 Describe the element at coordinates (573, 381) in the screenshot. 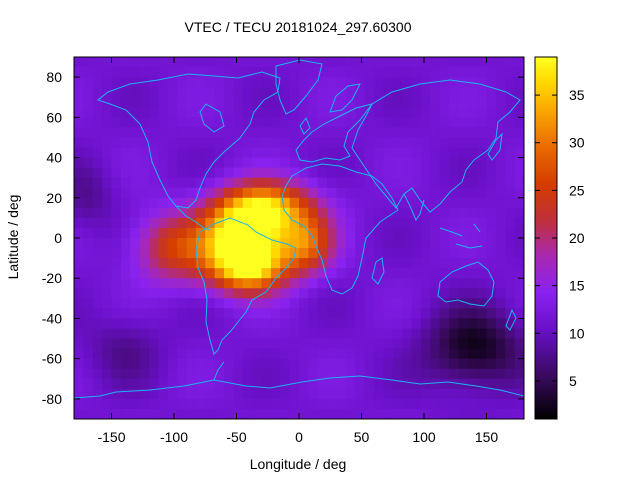

I see `colorbar-tick-label: 5` at that location.